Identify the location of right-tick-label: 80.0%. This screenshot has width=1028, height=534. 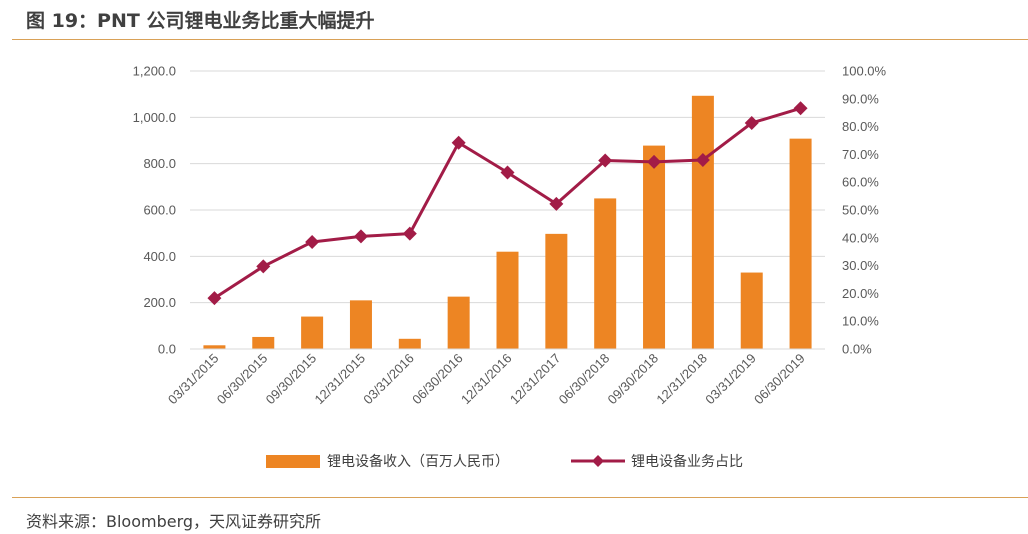
(860, 126).